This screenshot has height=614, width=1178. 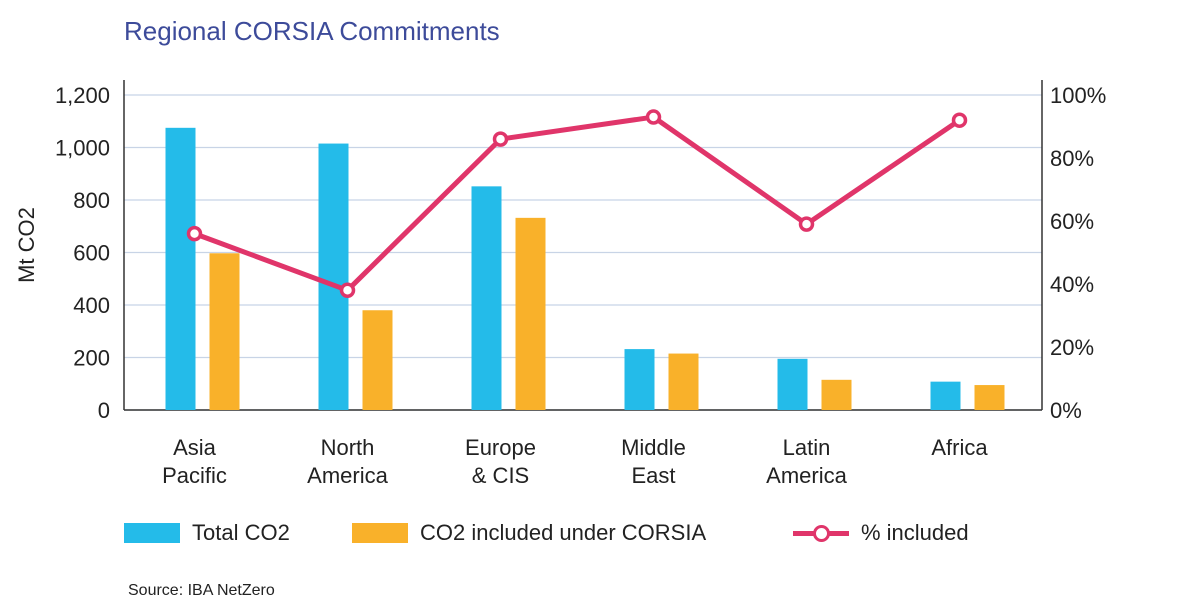 I want to click on y-tick-label: 600, so click(x=91, y=253).